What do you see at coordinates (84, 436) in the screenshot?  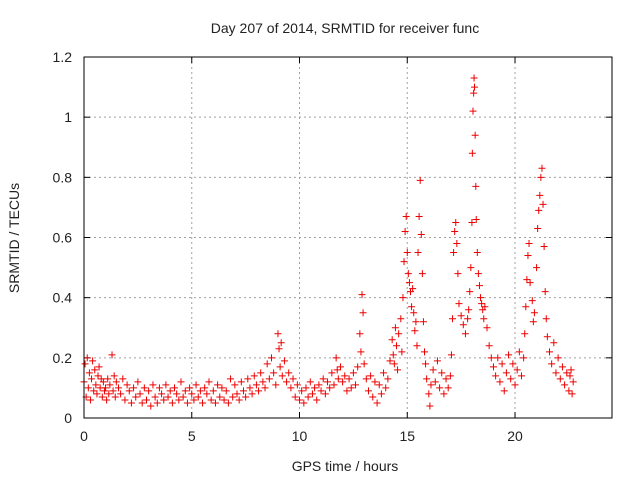 I see `x-tick-label: 0` at bounding box center [84, 436].